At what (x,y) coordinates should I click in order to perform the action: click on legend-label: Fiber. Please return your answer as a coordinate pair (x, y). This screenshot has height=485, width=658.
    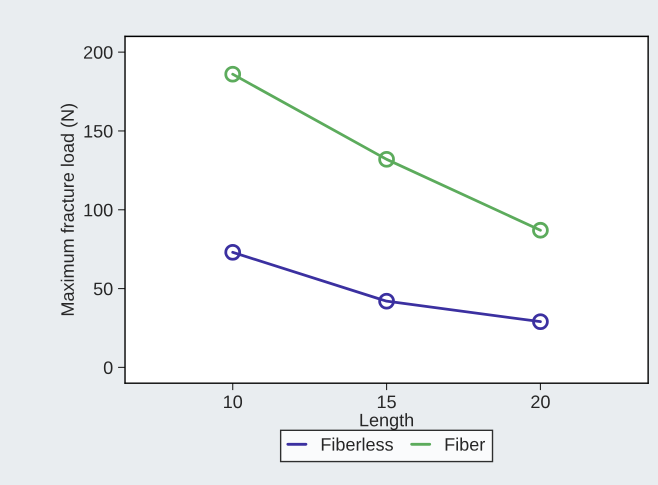
    Looking at the image, I should click on (465, 444).